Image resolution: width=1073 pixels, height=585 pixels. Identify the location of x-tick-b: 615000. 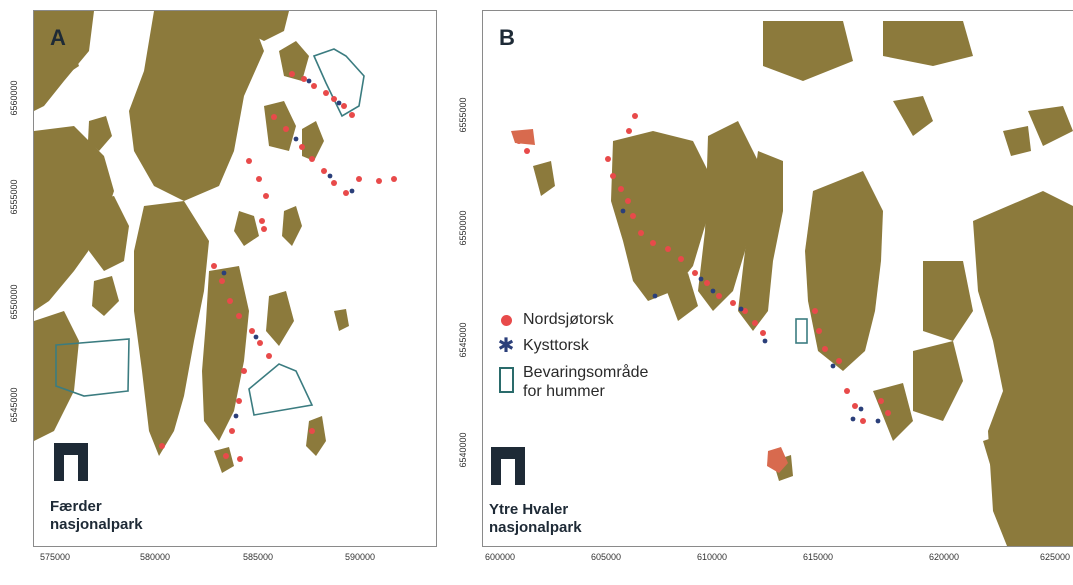
(818, 557).